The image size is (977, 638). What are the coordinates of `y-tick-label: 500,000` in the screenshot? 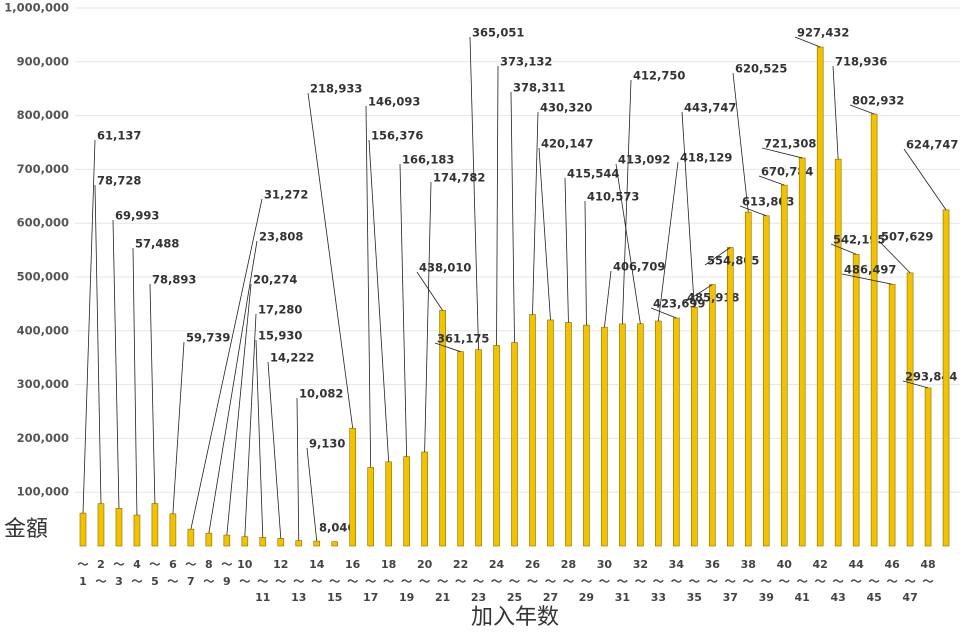 It's located at (43, 277).